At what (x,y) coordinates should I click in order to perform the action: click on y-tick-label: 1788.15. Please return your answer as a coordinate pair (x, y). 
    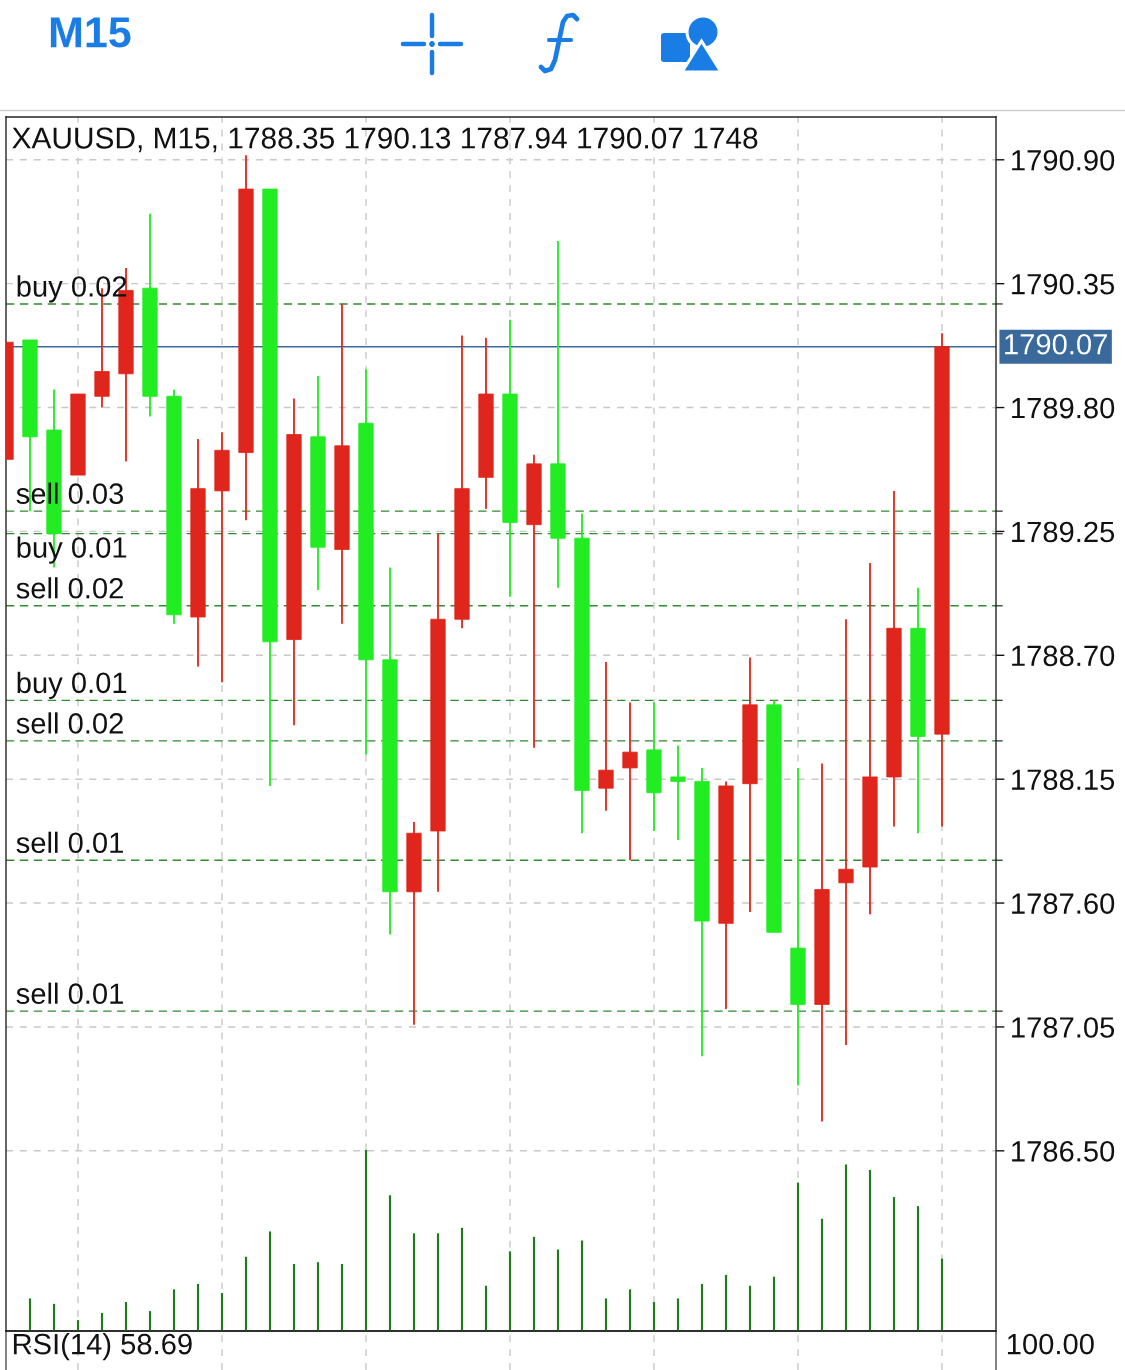
    Looking at the image, I should click on (1063, 780).